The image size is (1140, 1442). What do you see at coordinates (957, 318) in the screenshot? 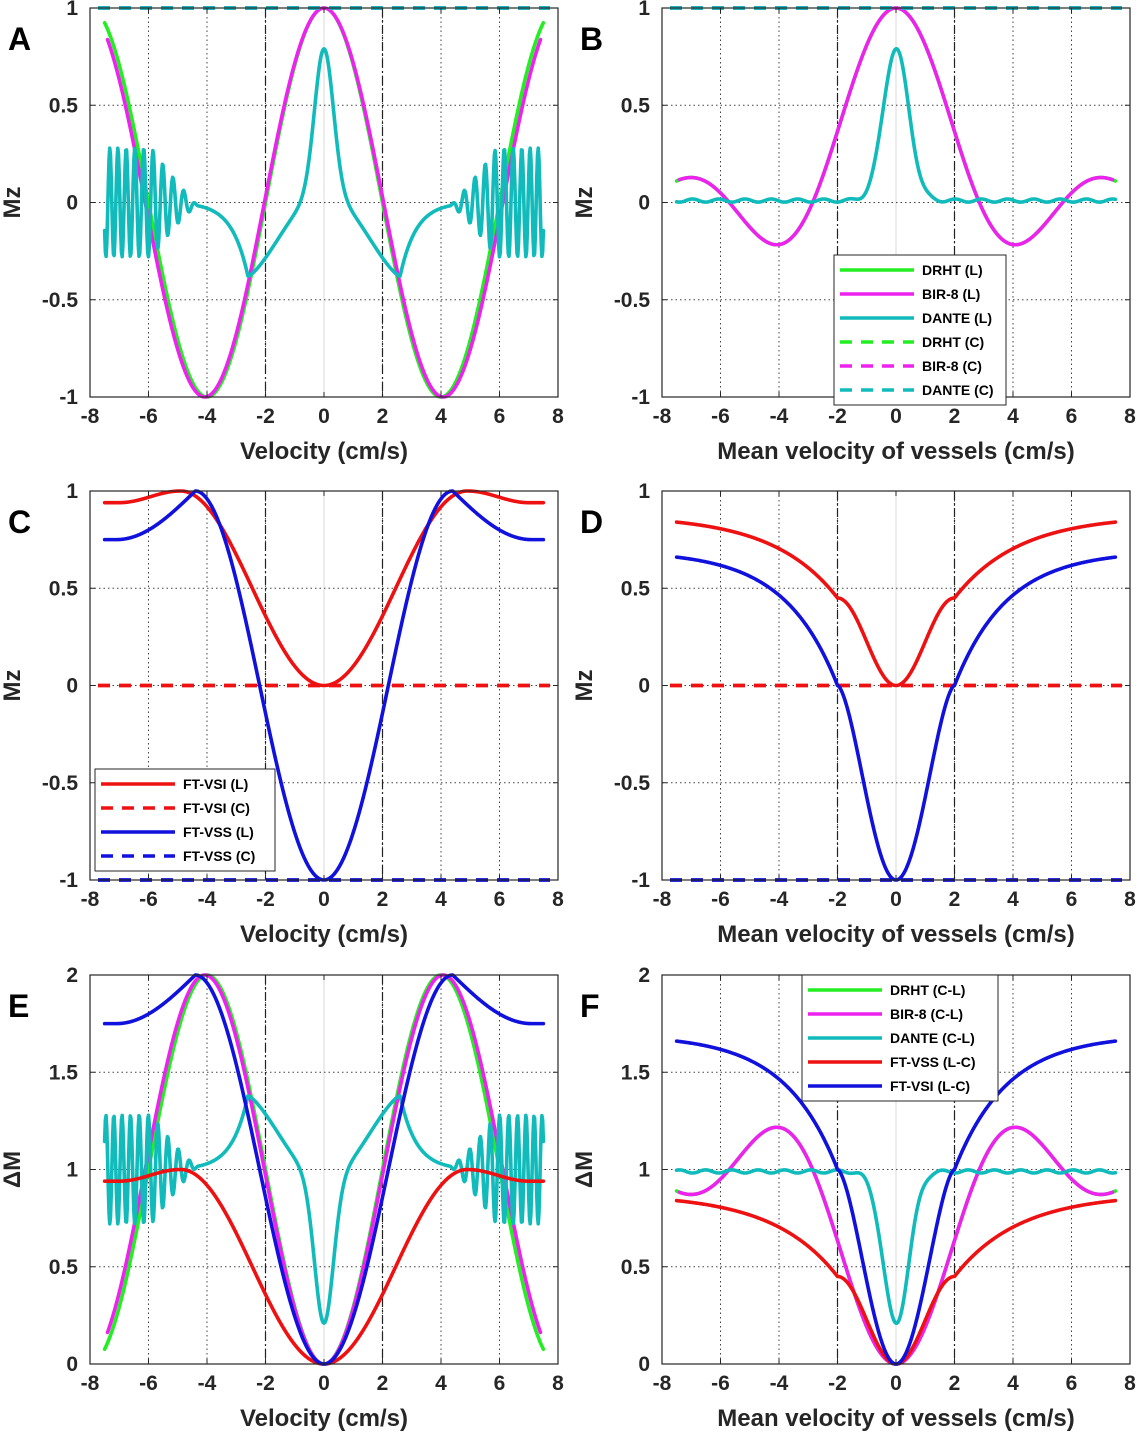
I see `legend-entry: DANTE (L)` at bounding box center [957, 318].